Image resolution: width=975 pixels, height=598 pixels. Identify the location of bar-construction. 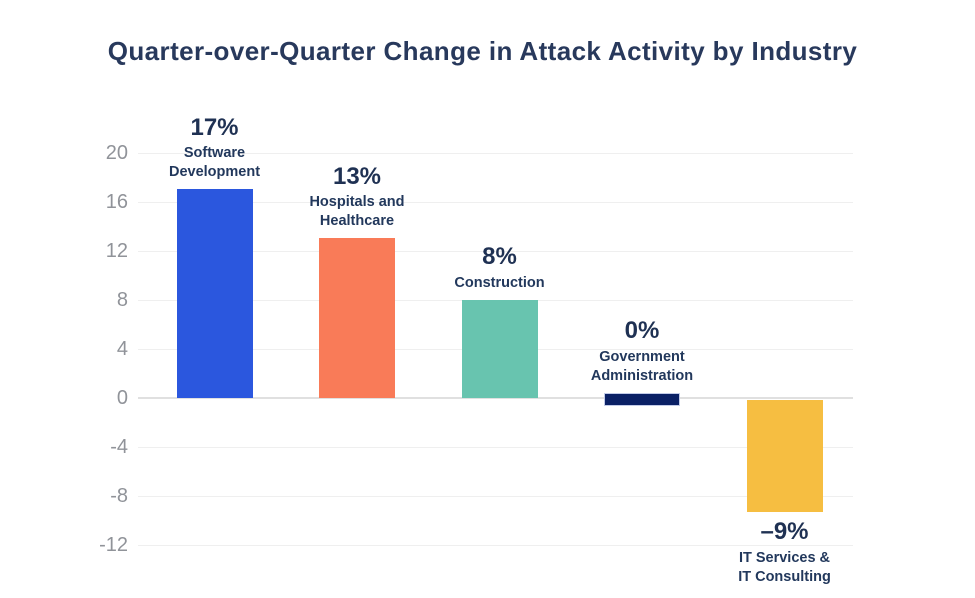
(499, 348).